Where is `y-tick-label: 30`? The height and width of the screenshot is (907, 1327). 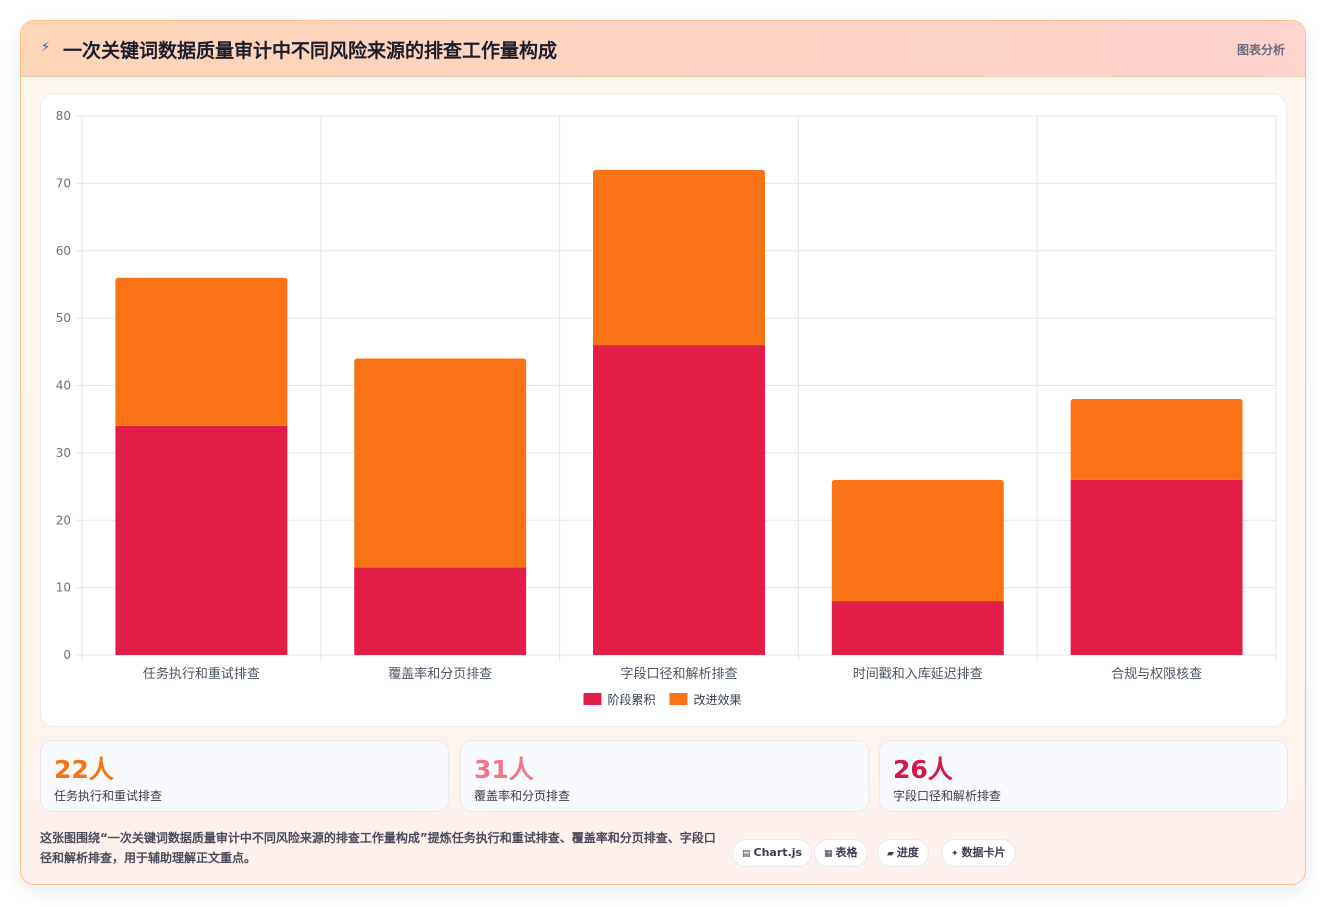
y-tick-label: 30 is located at coordinates (63, 453).